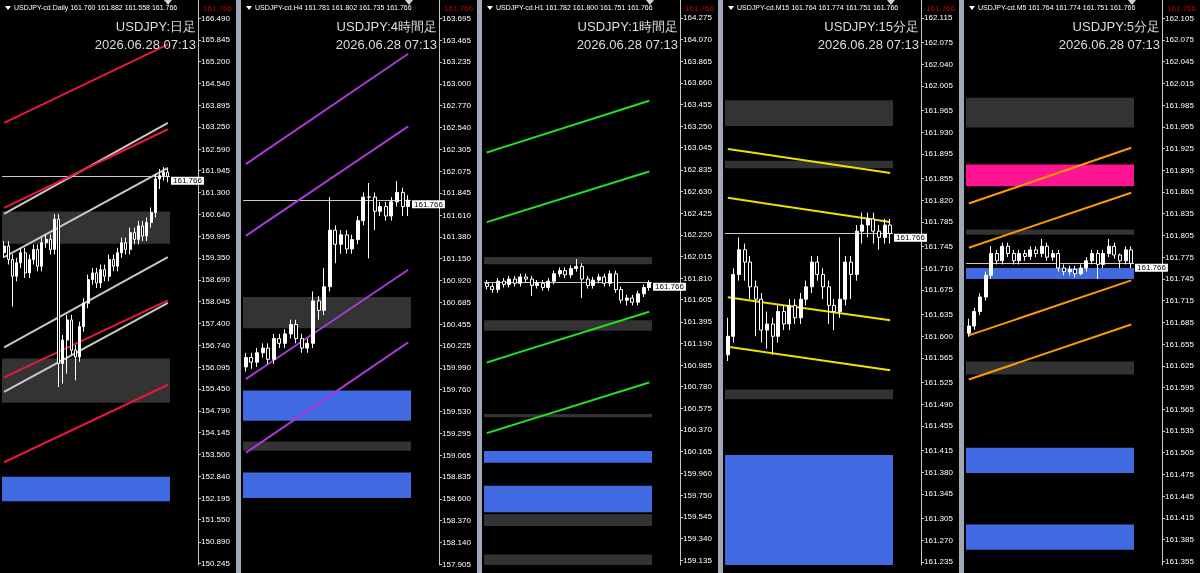 This screenshot has width=1200, height=573. What do you see at coordinates (1180, 170) in the screenshot?
I see `y-tick-label: 161.895` at bounding box center [1180, 170].